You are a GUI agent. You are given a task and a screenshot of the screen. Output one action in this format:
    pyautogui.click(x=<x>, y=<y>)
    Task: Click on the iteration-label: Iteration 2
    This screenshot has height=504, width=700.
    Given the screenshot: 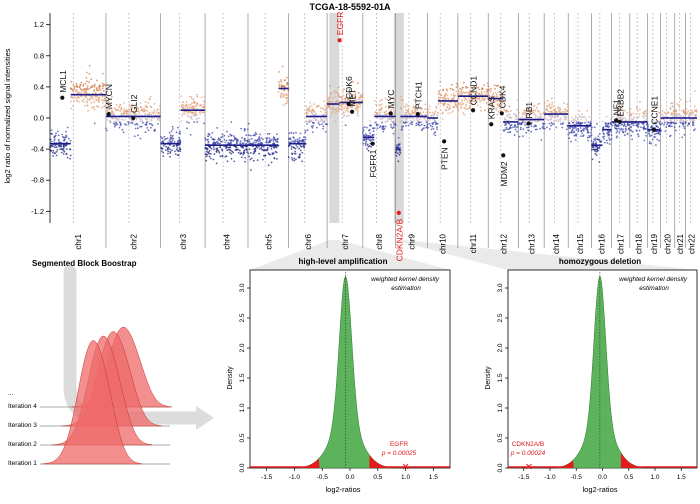 What is the action you would take?
    pyautogui.click(x=22, y=444)
    